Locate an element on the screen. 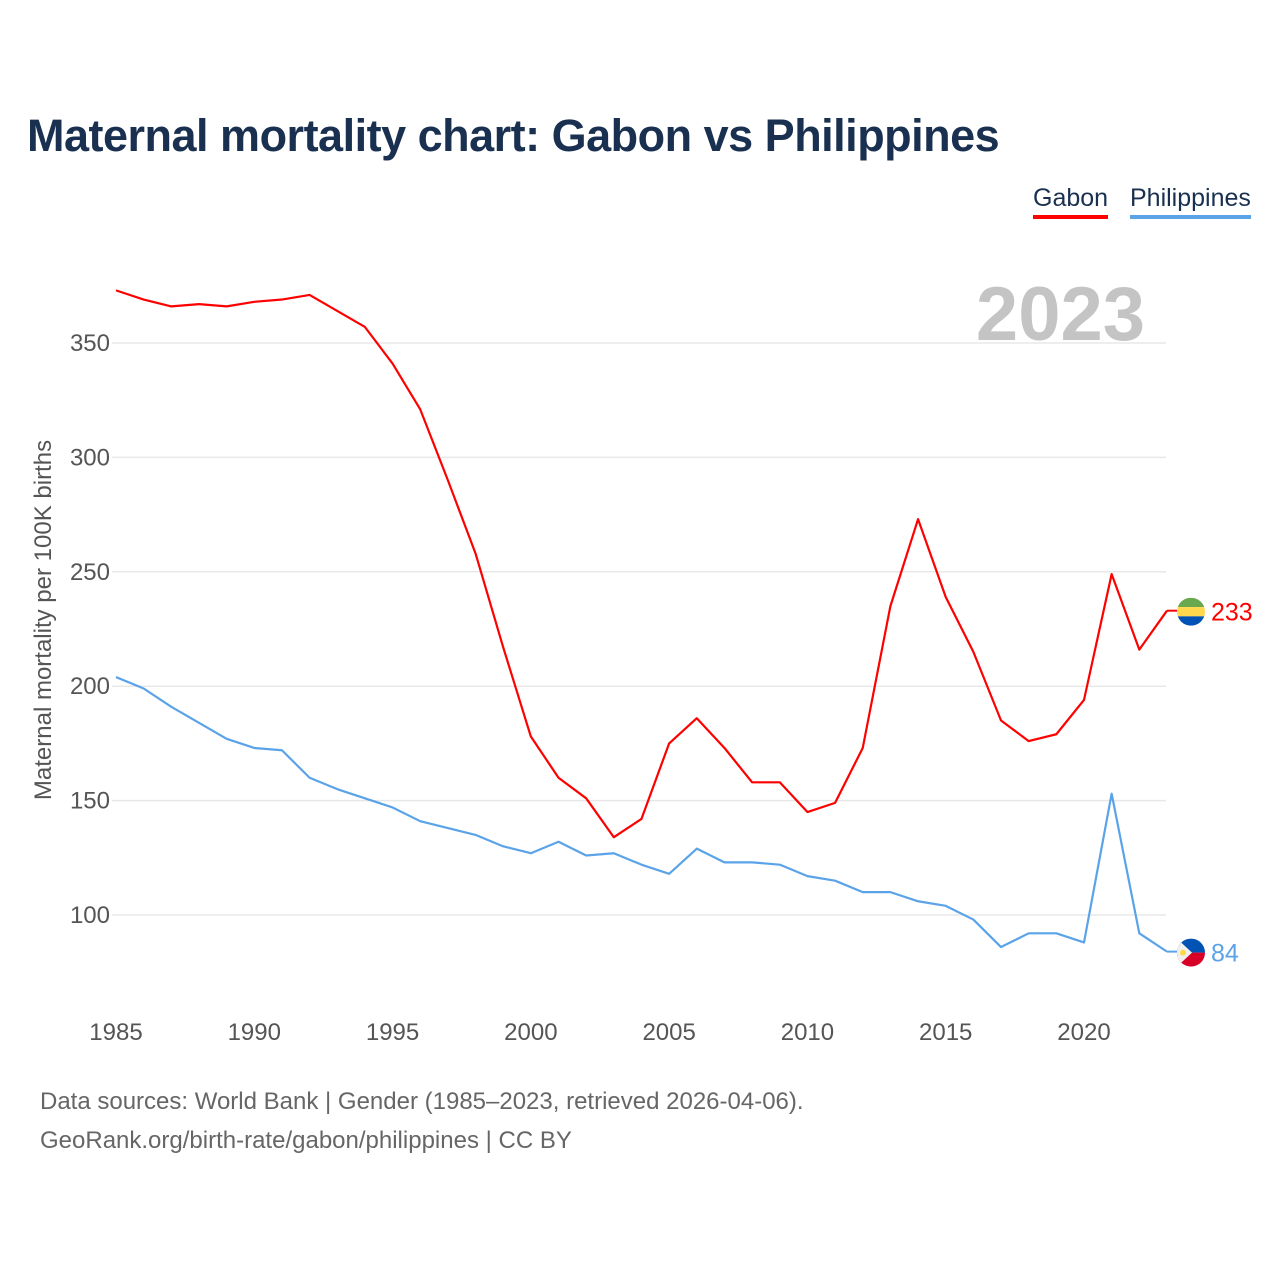 The height and width of the screenshot is (1280, 1280). x-tick-label: 1990 is located at coordinates (254, 1032).